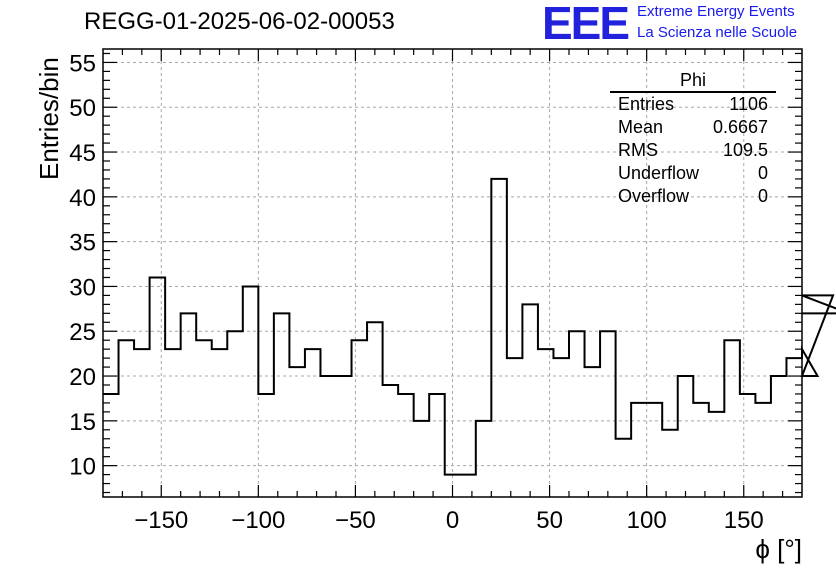 The image size is (836, 572). Describe the element at coordinates (693, 150) in the screenshot. I see `stats-row: RMS 109.5` at that location.